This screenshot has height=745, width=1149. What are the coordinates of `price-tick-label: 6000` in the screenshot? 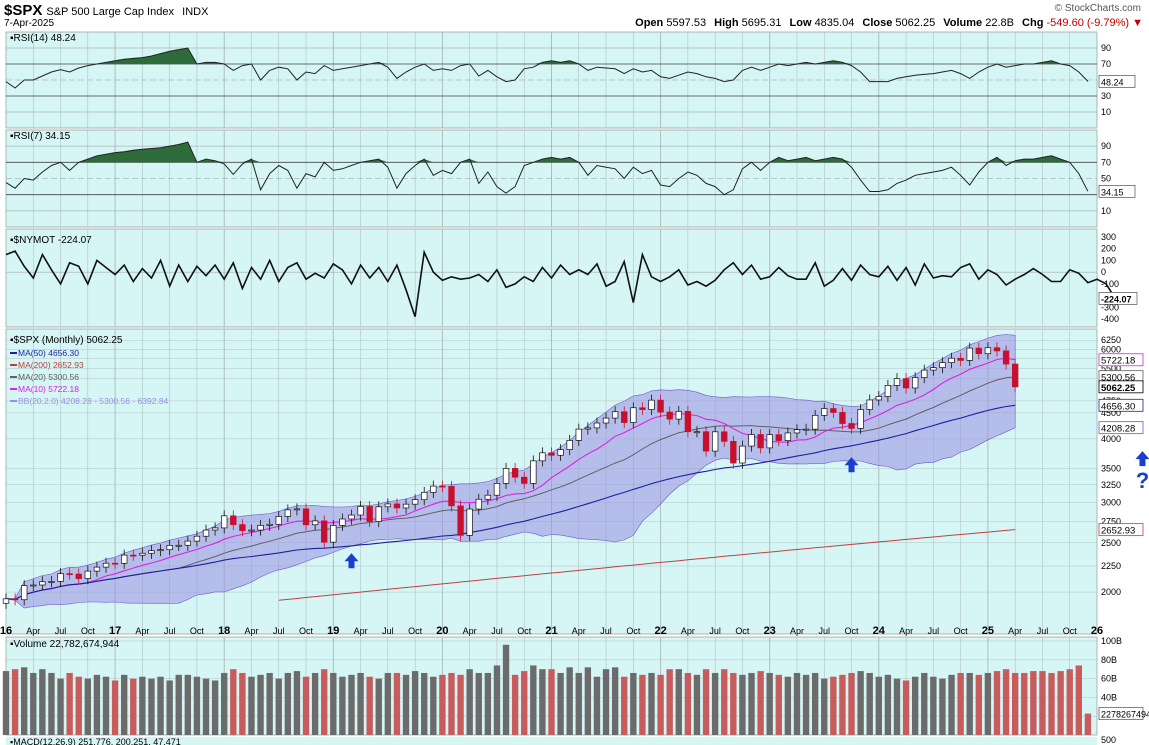 It's located at (1111, 349).